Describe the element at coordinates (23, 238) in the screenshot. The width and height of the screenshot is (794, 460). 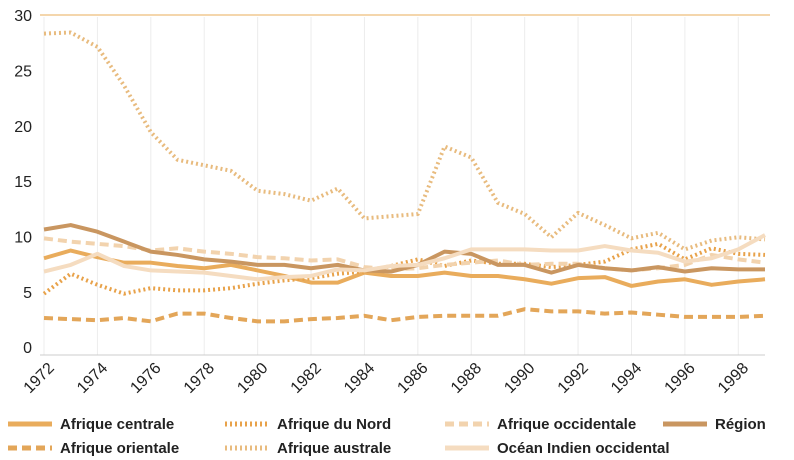
I see `y-tick-label: 10` at that location.